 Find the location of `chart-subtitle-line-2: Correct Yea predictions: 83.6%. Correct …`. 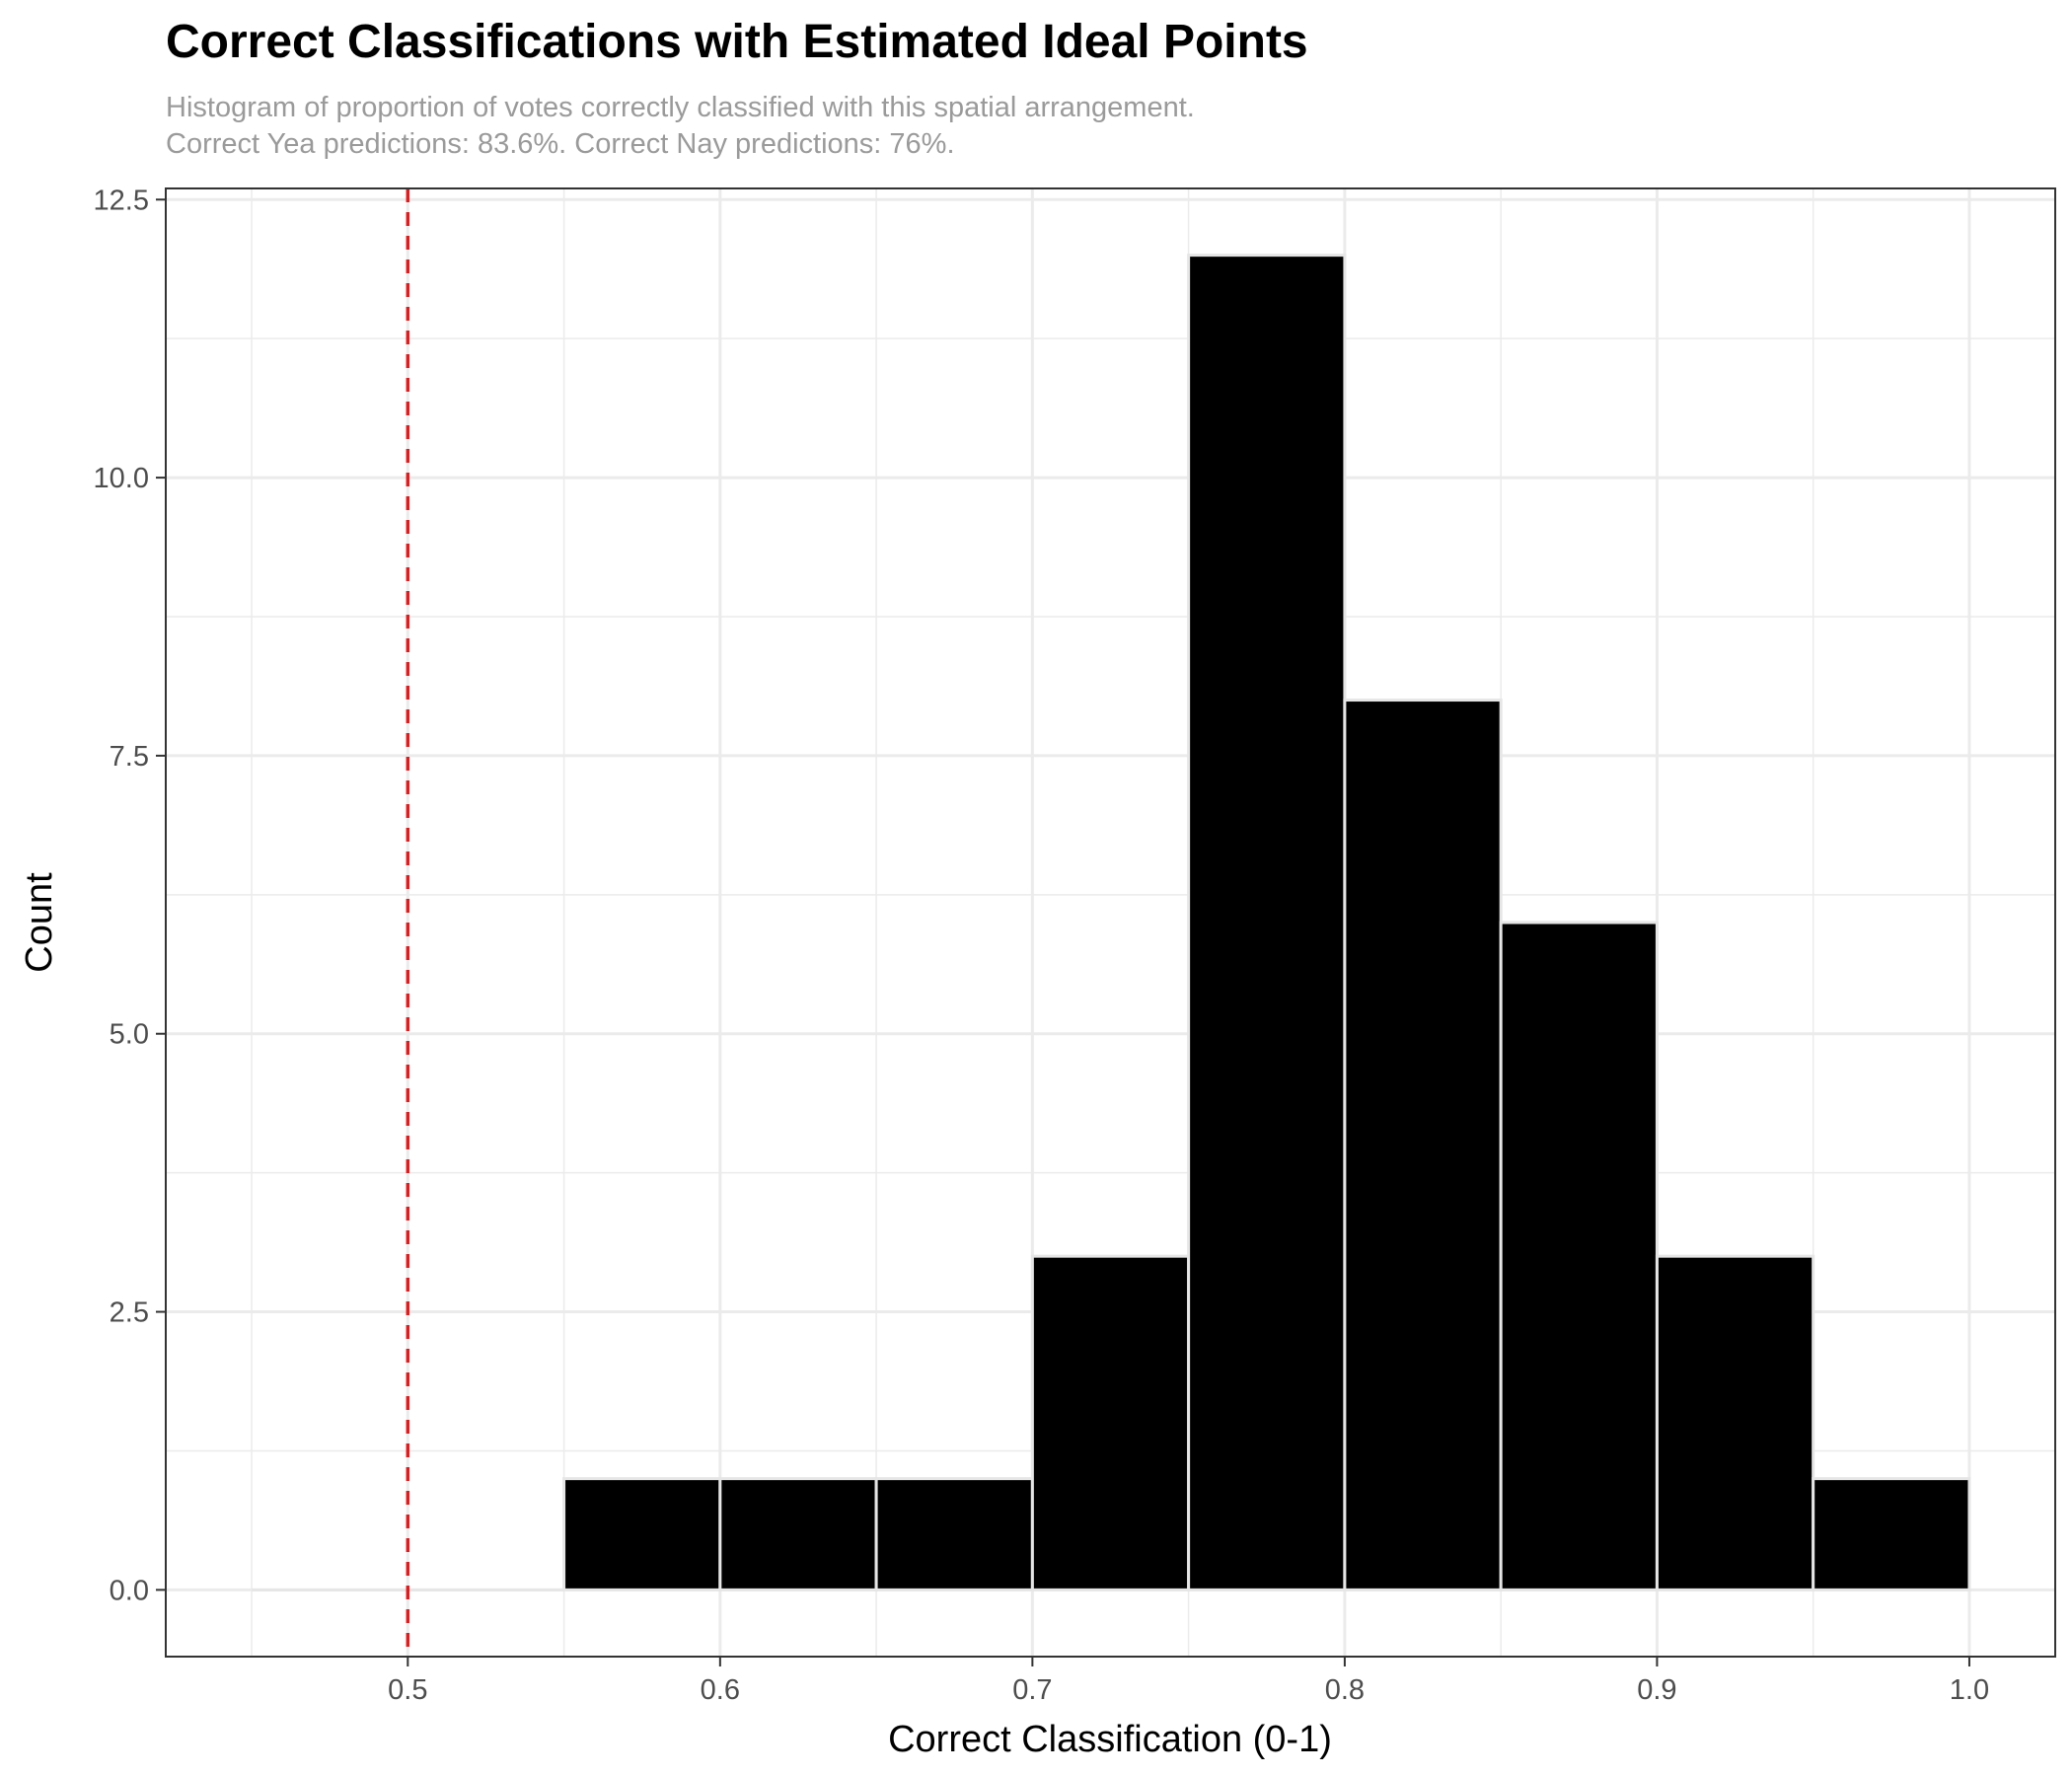

chart-subtitle-line-2: Correct Yea predictions: 83.6%. Correct … is located at coordinates (561, 144).